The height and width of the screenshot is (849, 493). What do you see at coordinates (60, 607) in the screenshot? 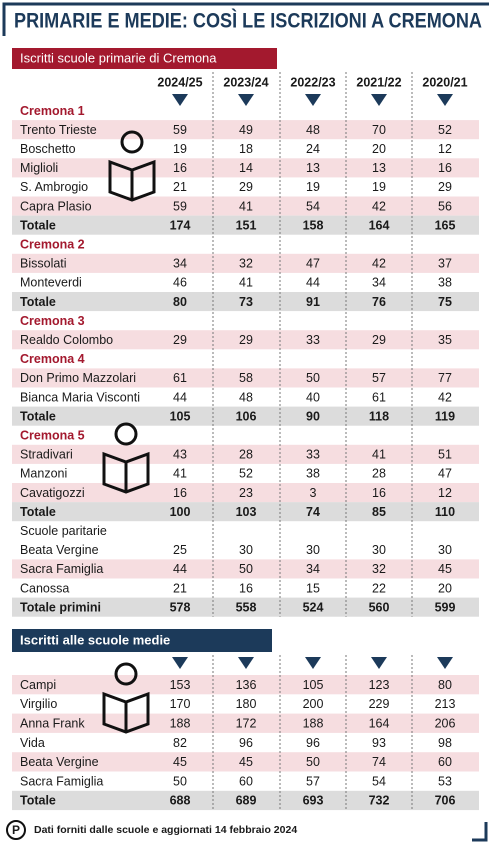
I see `total-label: Totale primini` at bounding box center [60, 607].